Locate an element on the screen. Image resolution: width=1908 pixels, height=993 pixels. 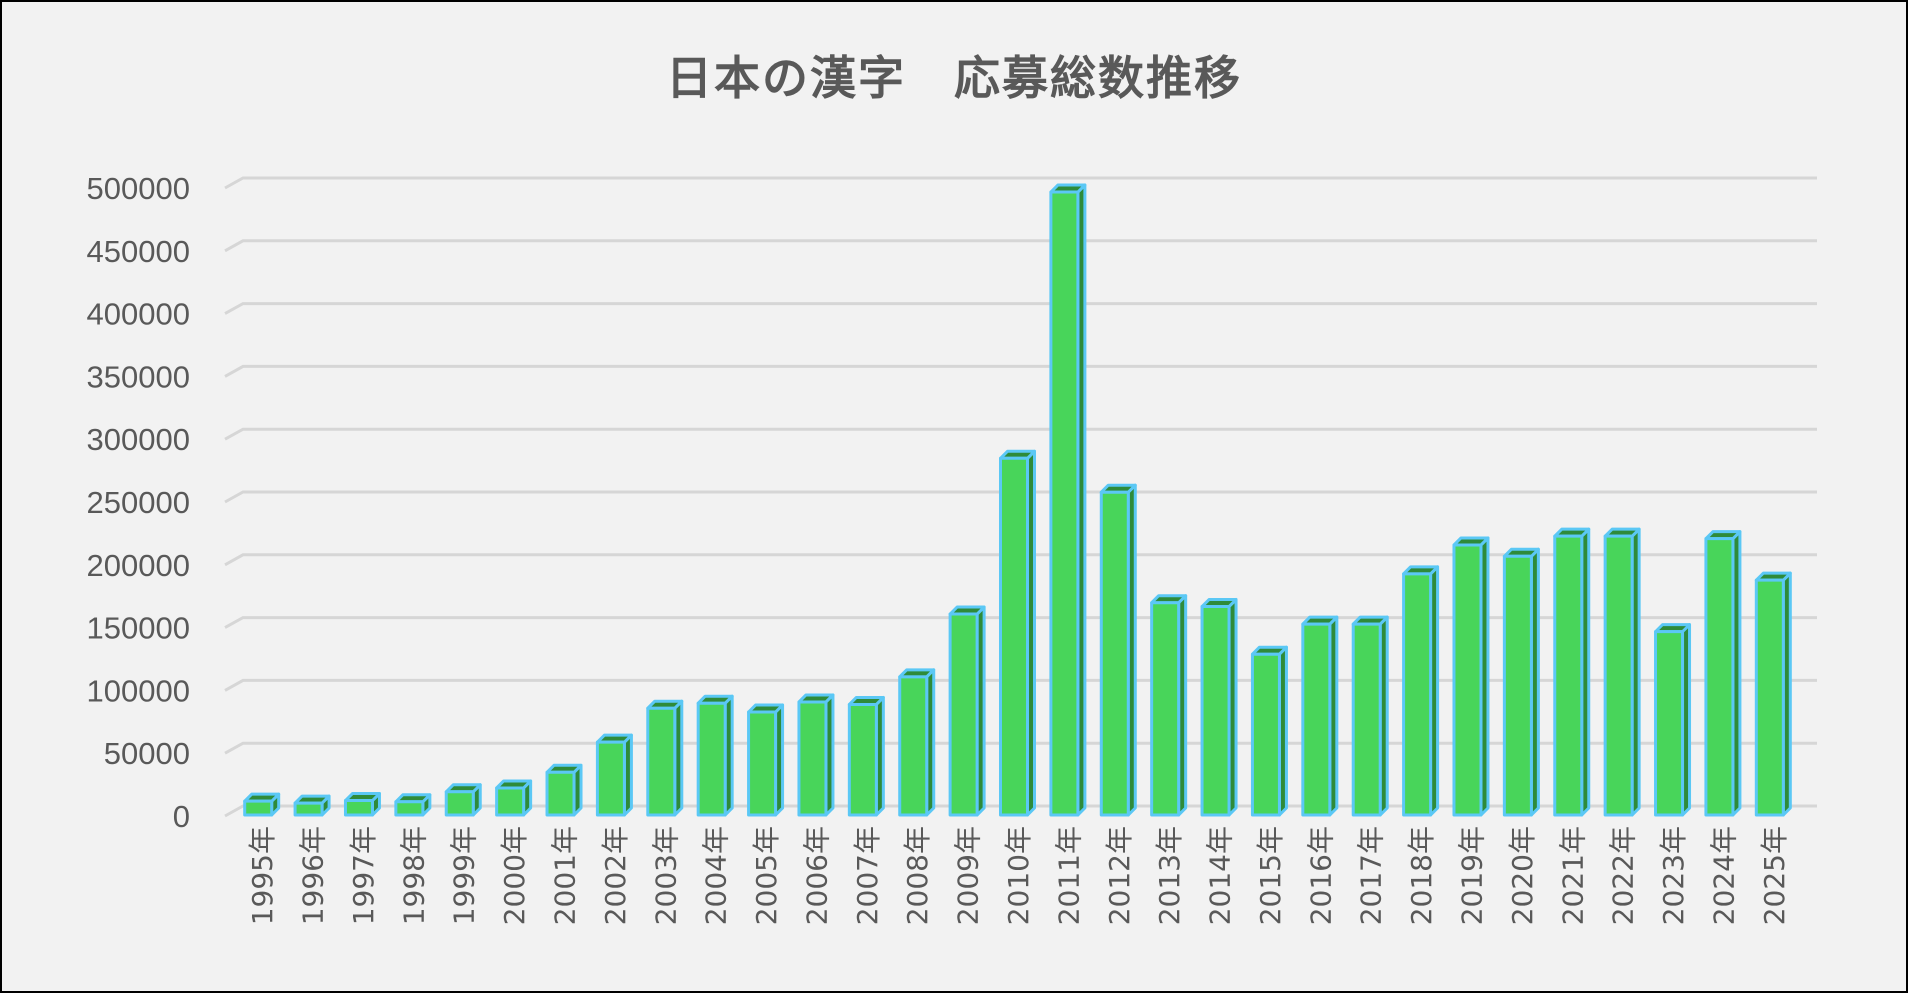
y-tick-label: 250000 is located at coordinates (138, 502).